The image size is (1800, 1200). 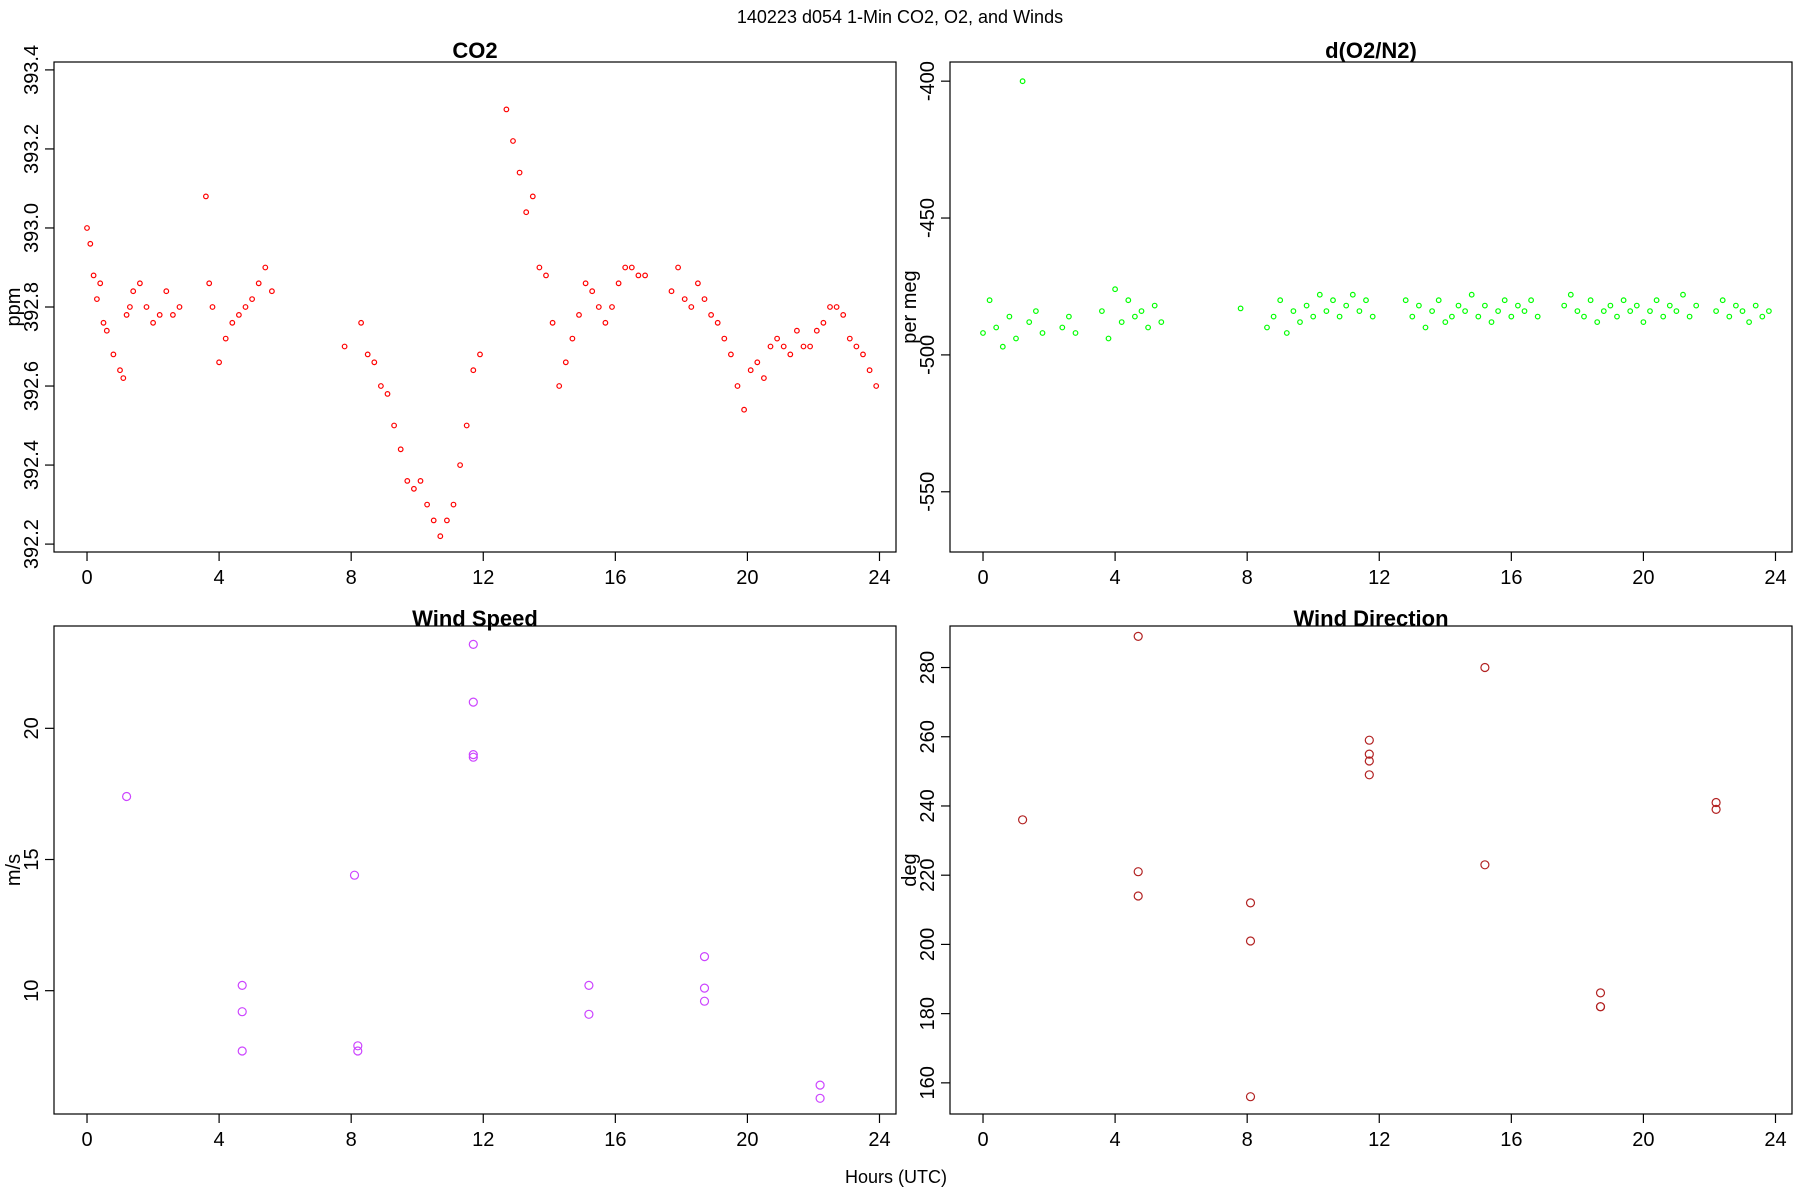 I want to click on y-tick-label-wind-direction: 160, so click(x=928, y=1082).